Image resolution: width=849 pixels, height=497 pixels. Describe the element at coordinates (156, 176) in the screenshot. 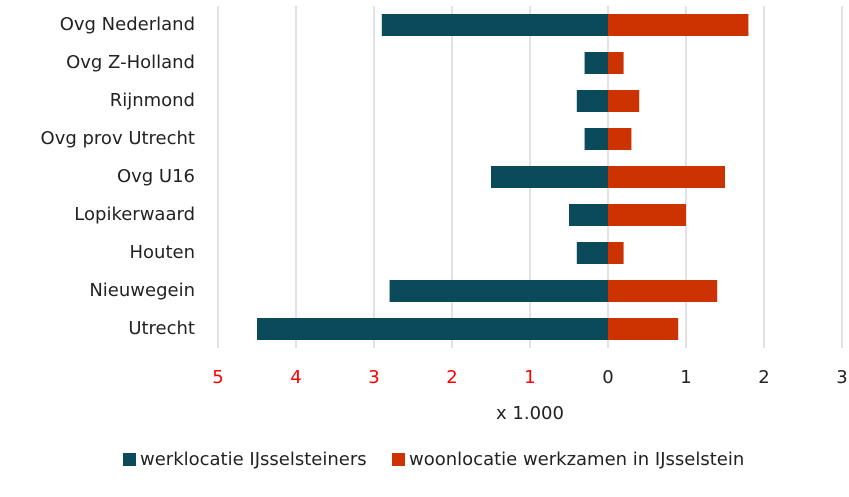

I see `y-tick-label: Ovg U16` at that location.